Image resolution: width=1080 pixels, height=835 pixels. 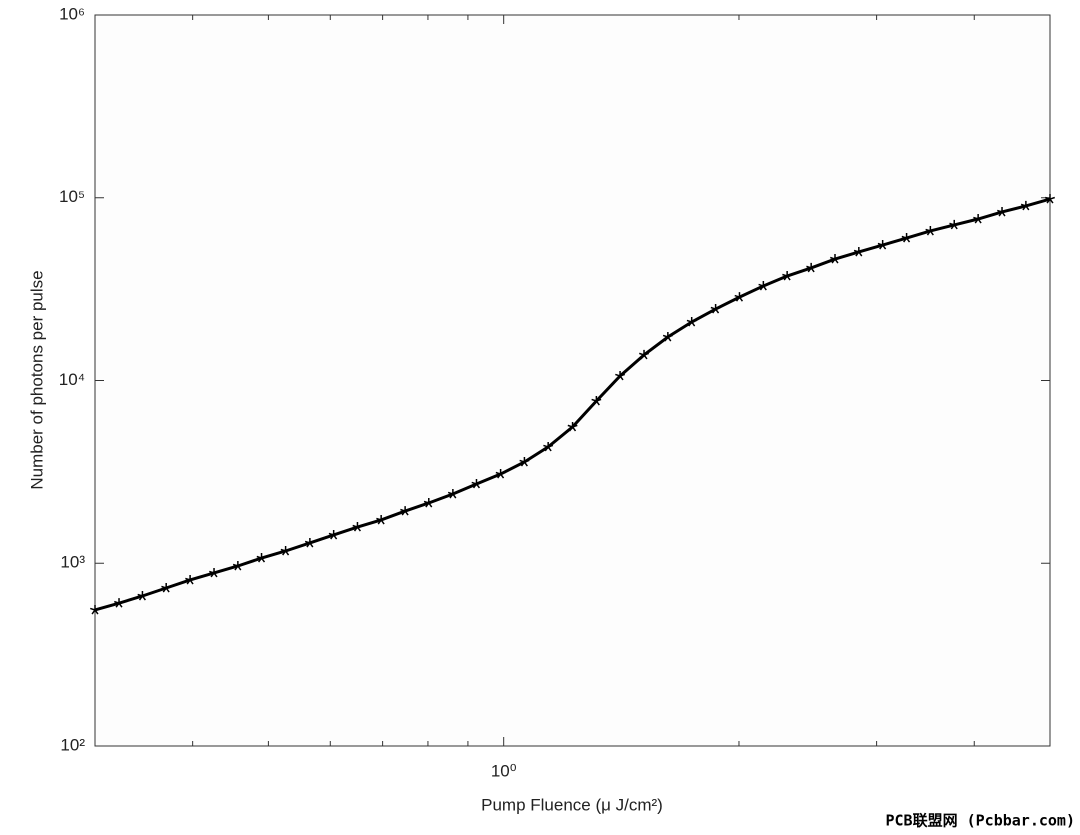 What do you see at coordinates (504, 770) in the screenshot?
I see `x-tick-label: 10⁰` at bounding box center [504, 770].